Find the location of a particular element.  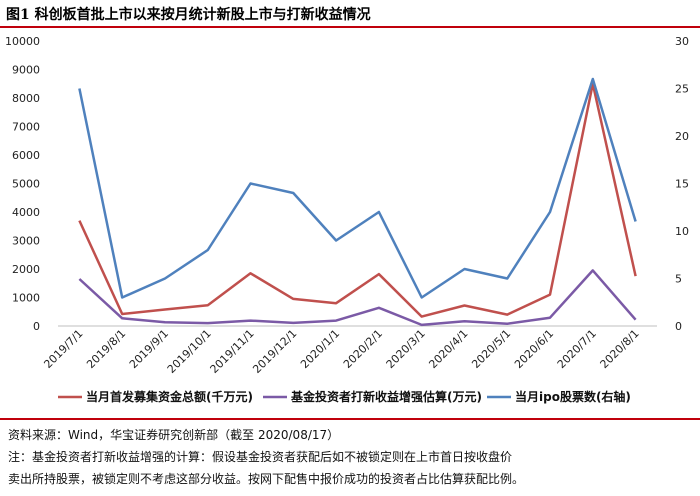

legend-label: 当月ipo股票数(右轴) is located at coordinates (573, 396).